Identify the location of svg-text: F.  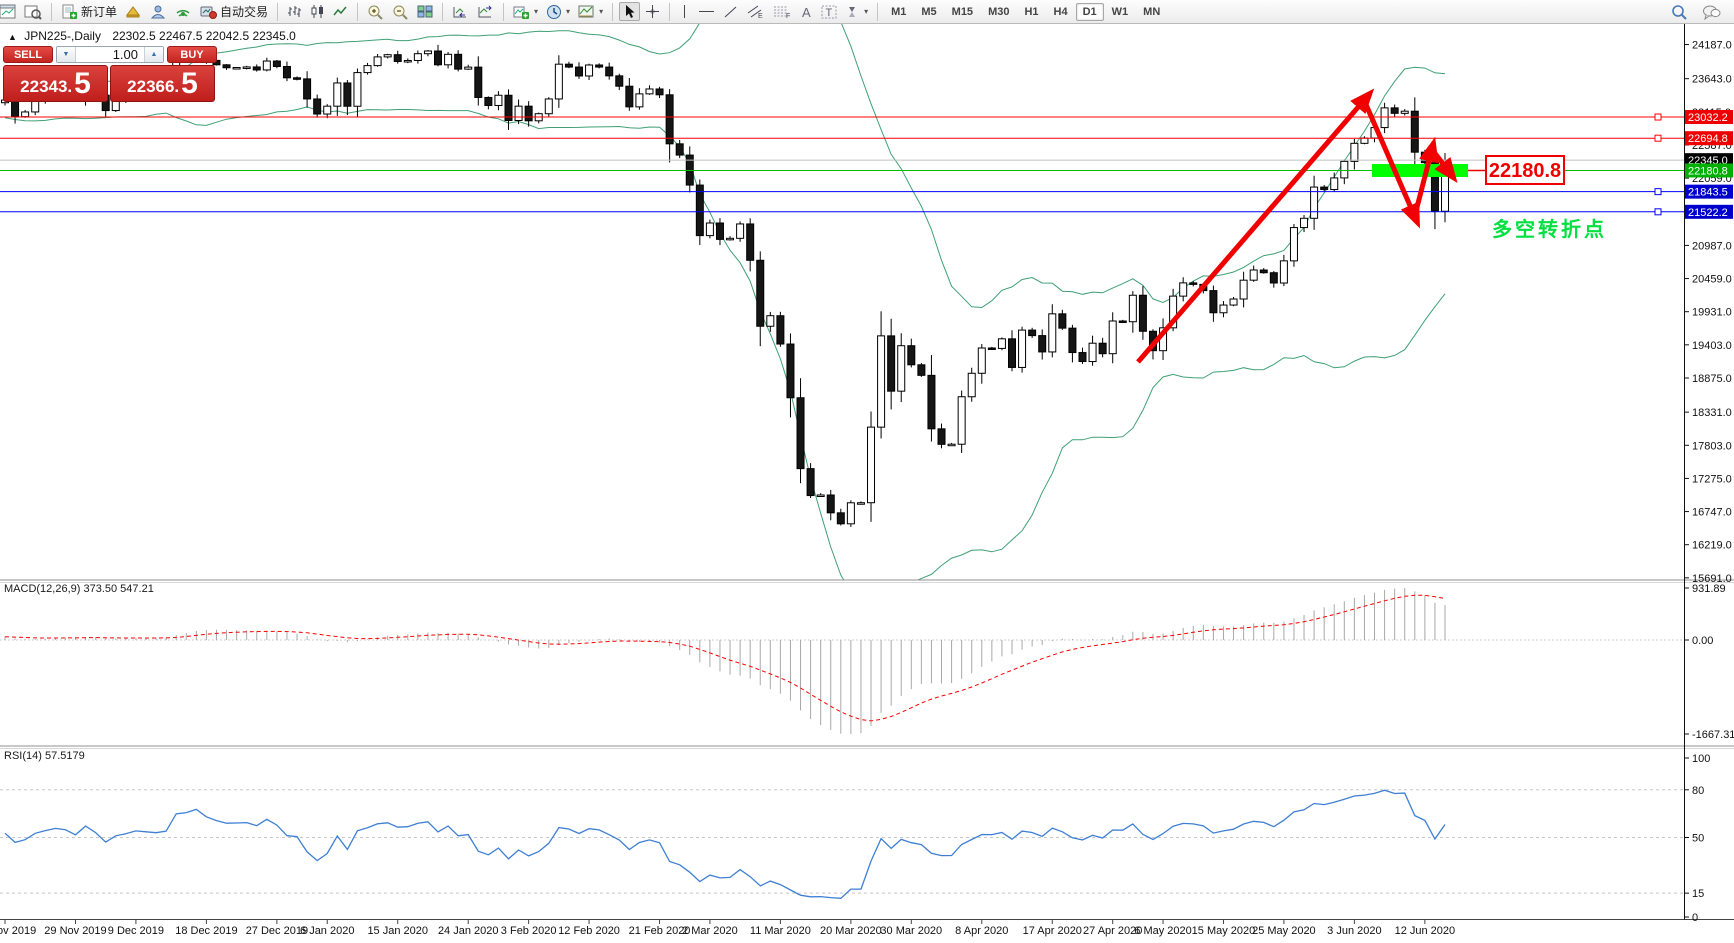
(788, 16).